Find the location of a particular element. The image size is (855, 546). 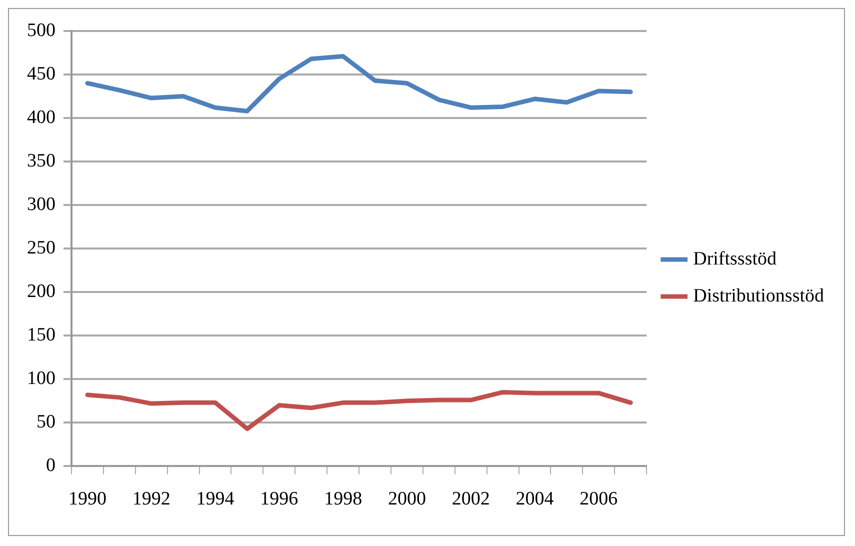

y-tick-label: 300 is located at coordinates (41, 205).